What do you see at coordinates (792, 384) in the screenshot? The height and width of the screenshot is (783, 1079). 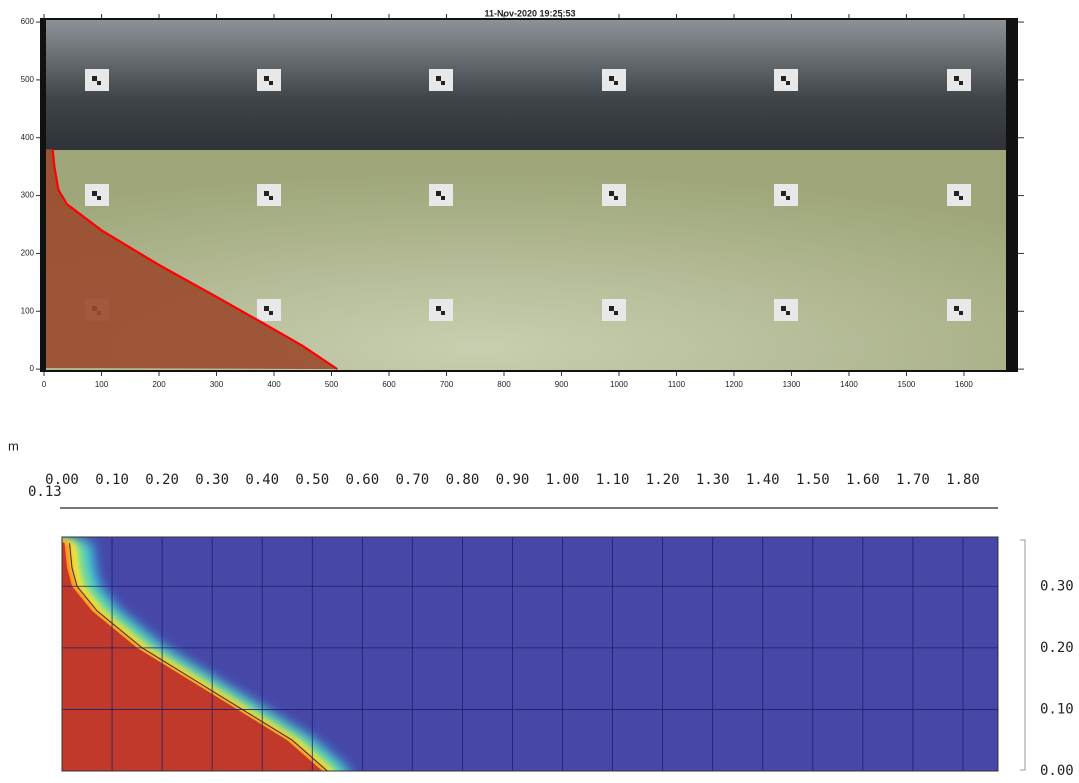 I see `x-tick-label: 1300` at bounding box center [792, 384].